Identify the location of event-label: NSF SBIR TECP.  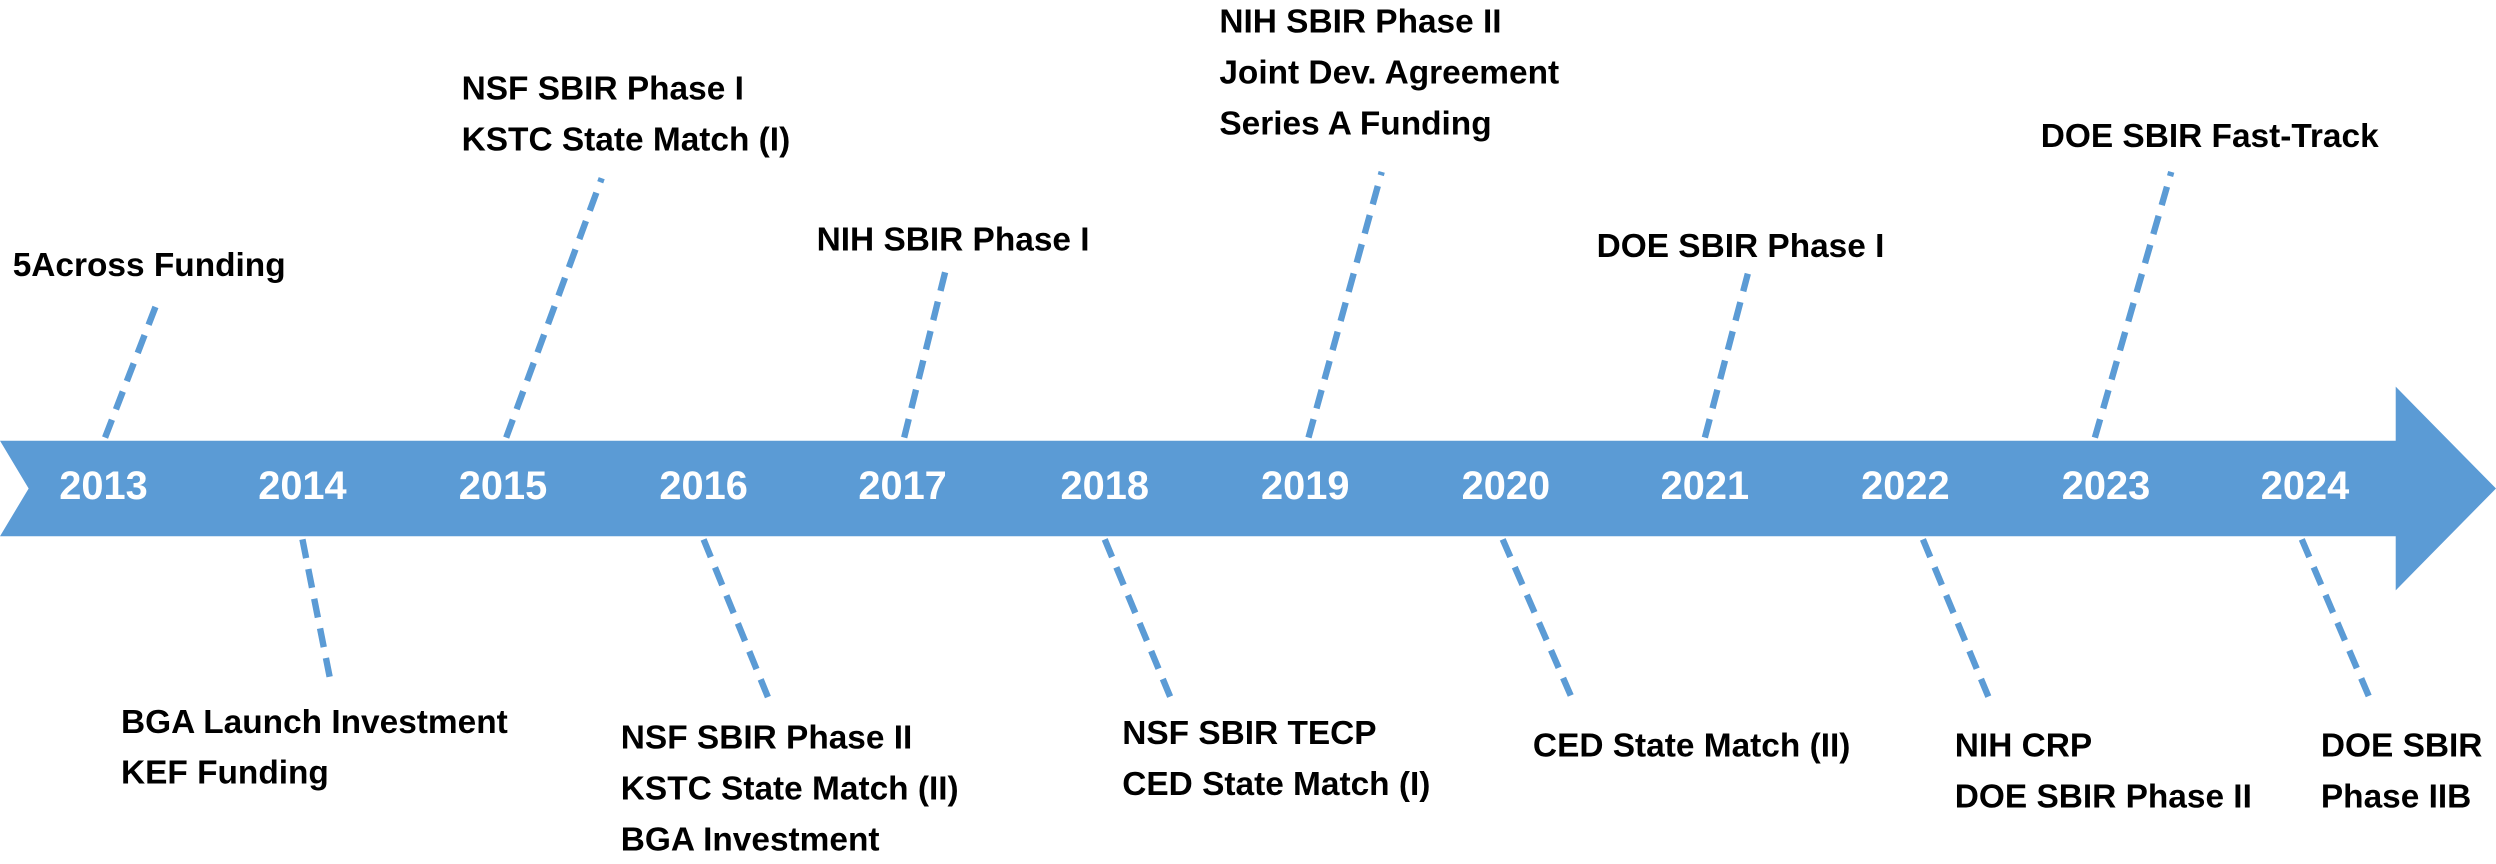
(1249, 733).